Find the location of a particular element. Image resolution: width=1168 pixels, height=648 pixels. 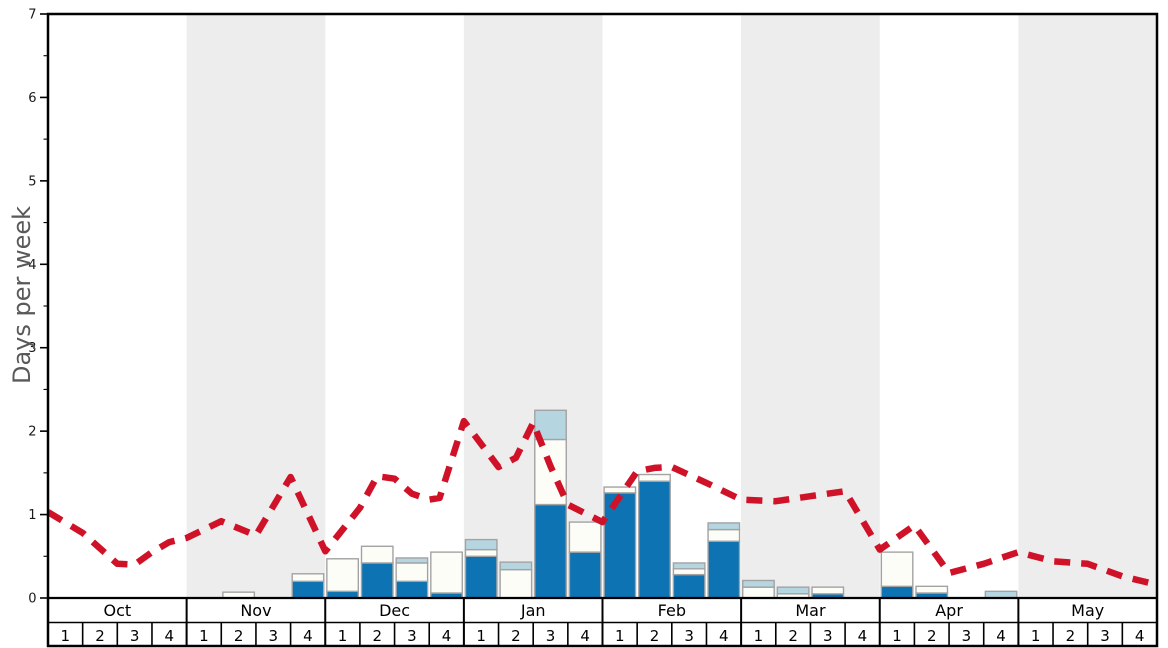

month-label-mar: Mar is located at coordinates (810, 610).